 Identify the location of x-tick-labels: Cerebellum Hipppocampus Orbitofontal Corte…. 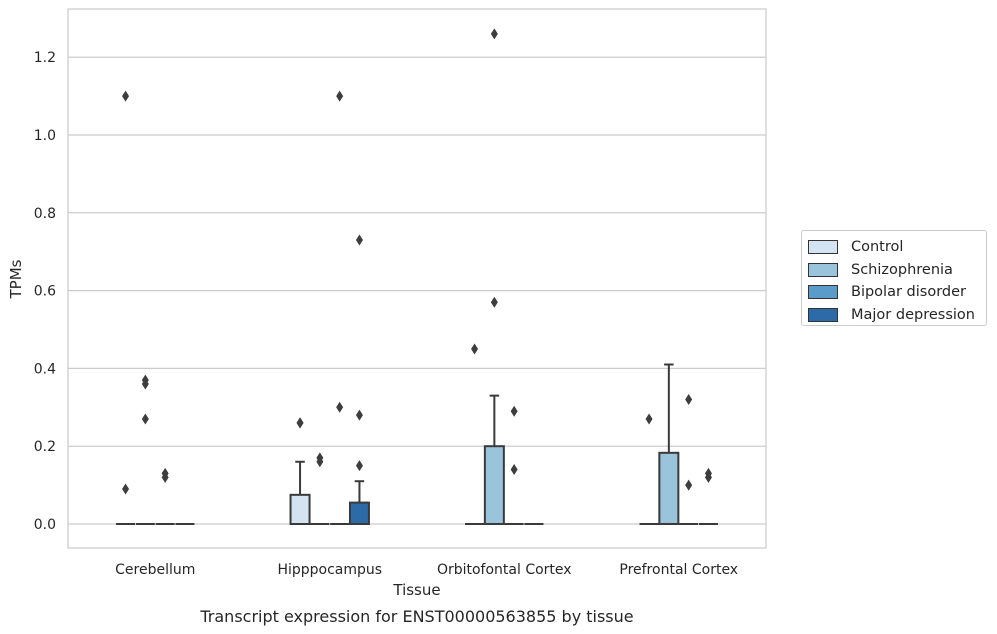
(426, 570).